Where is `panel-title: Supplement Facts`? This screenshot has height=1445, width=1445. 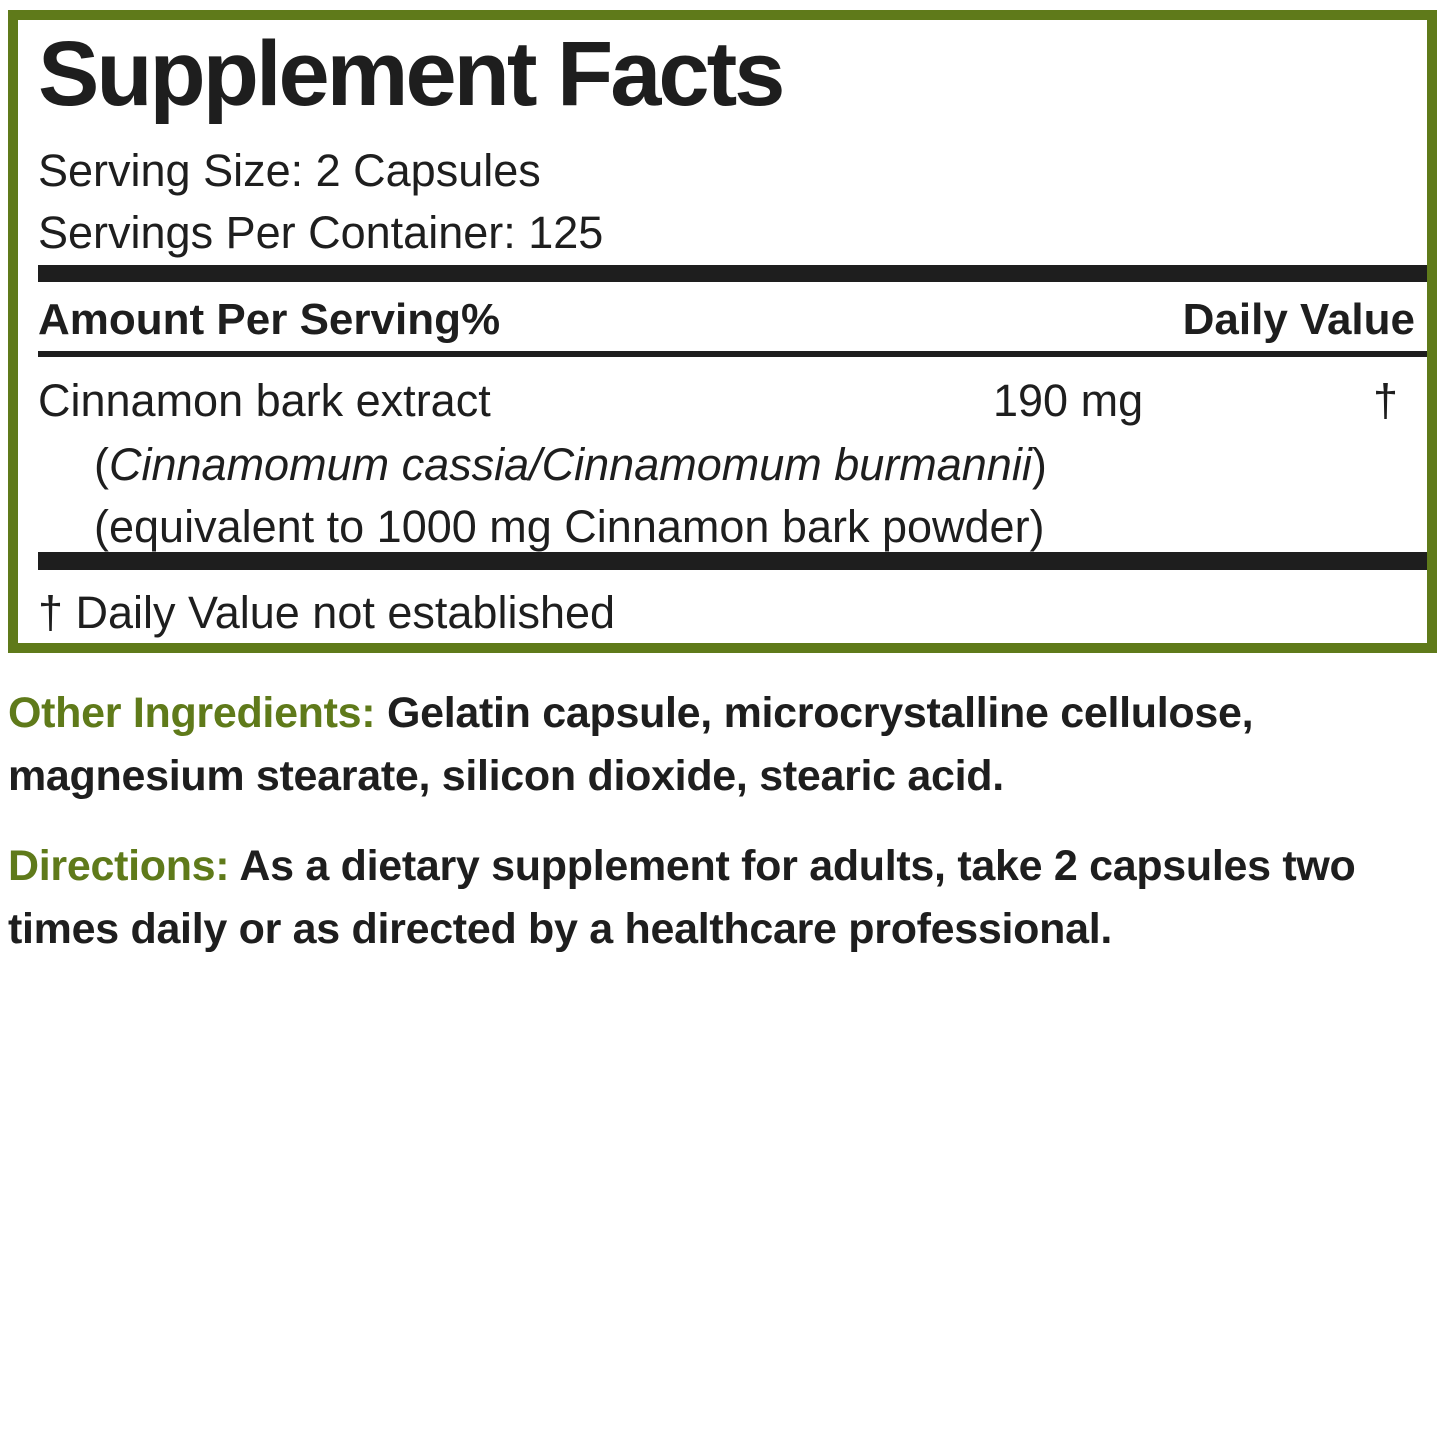
panel-title: Supplement Facts is located at coordinates (411, 74).